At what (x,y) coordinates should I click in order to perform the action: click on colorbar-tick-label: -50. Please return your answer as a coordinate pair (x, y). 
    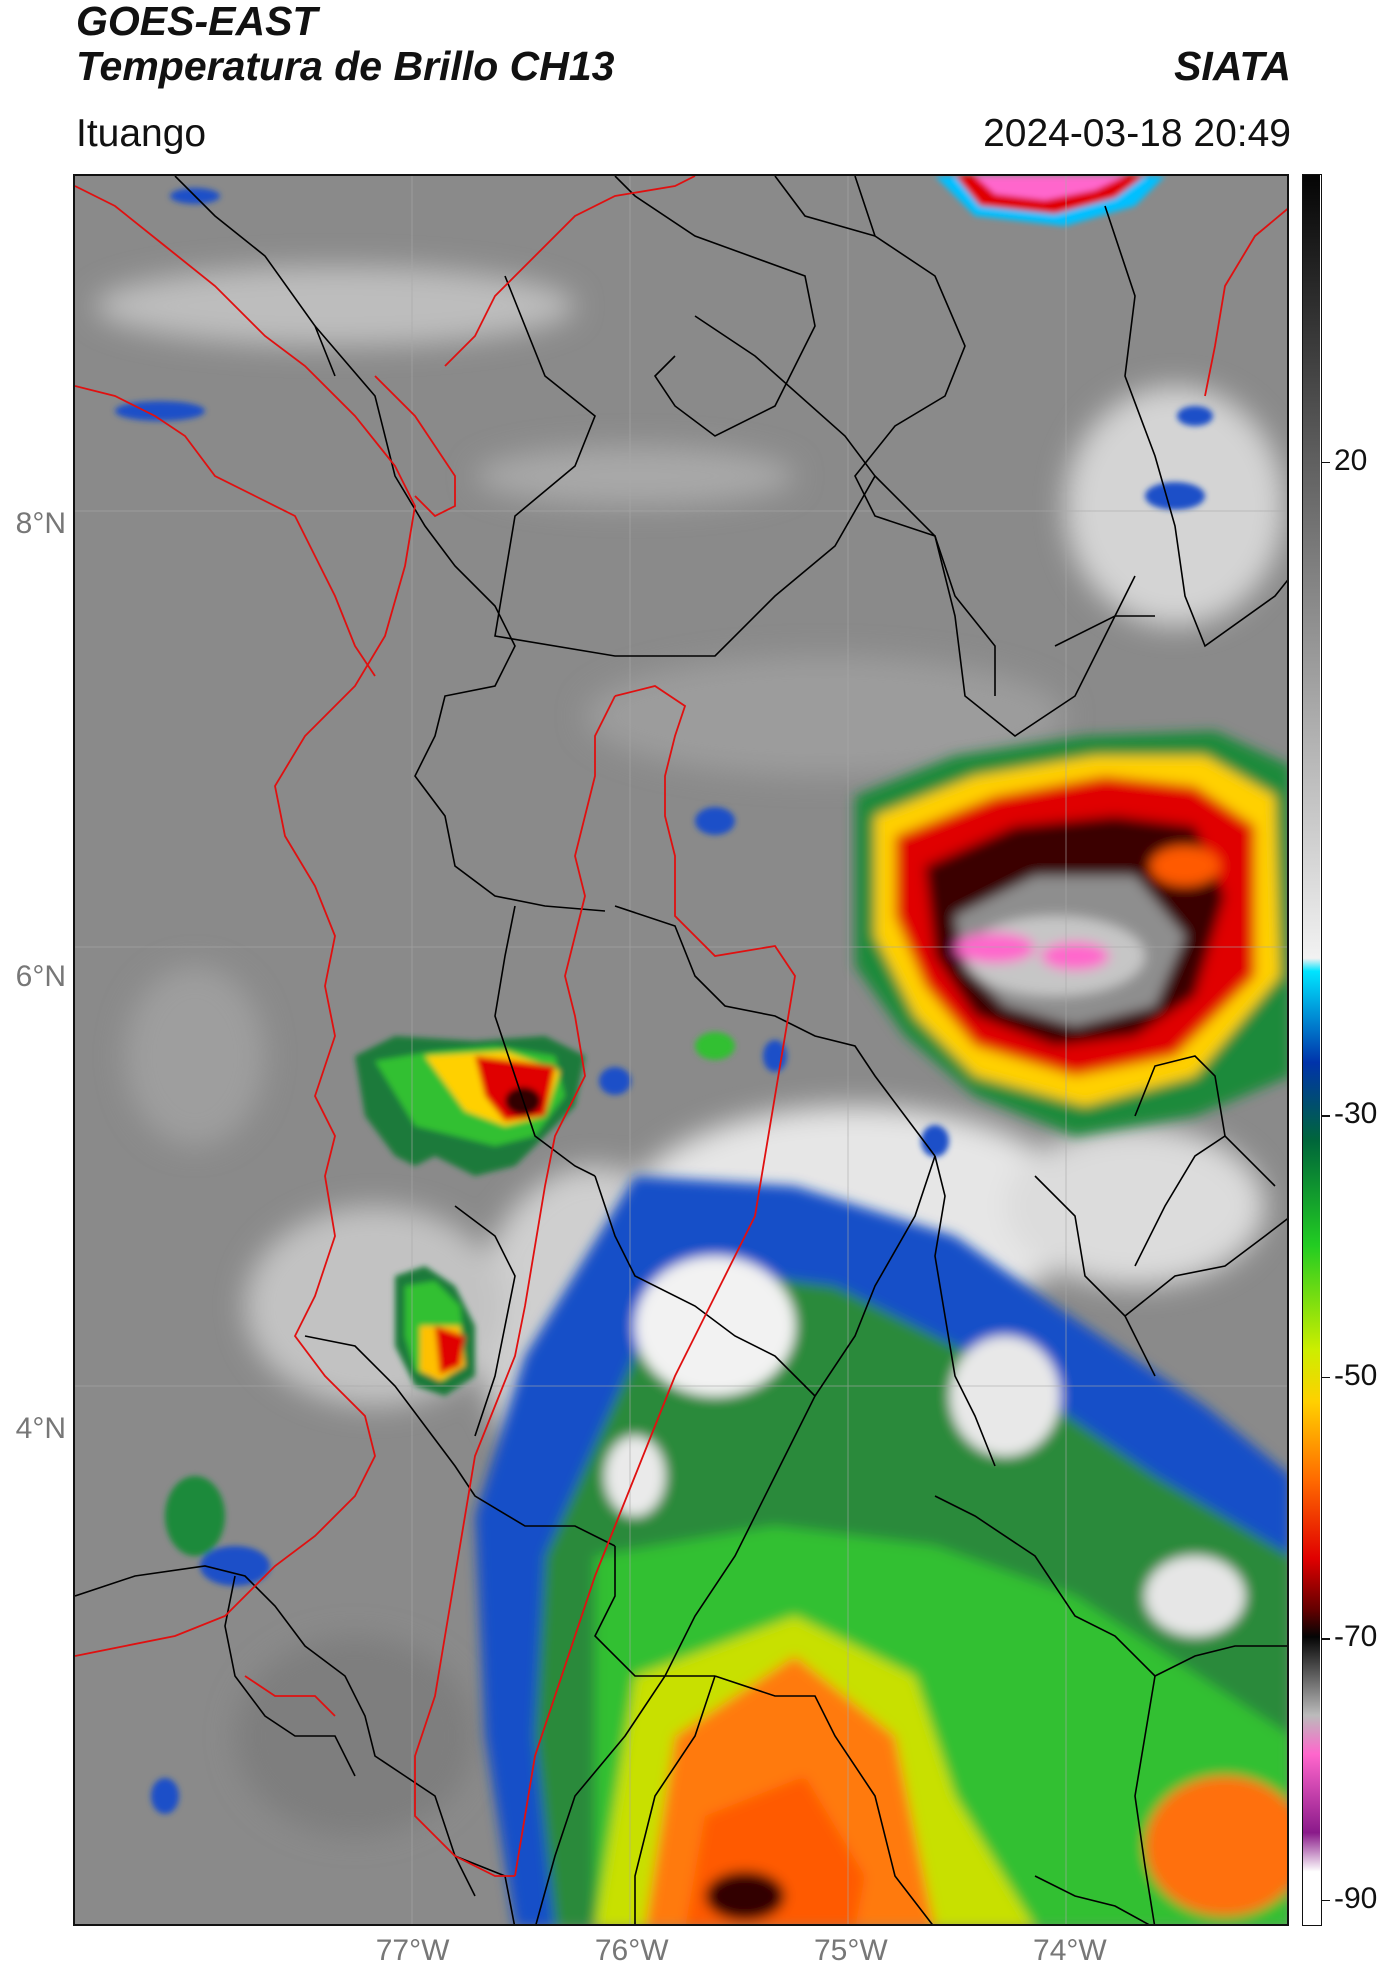
    Looking at the image, I should click on (1356, 1375).